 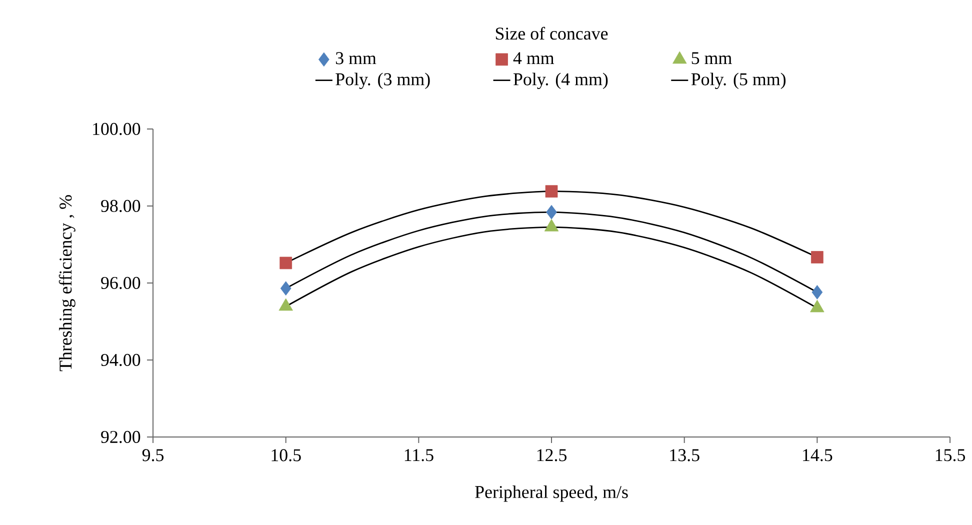 I want to click on x-tick-label: 11.5, so click(x=419, y=455).